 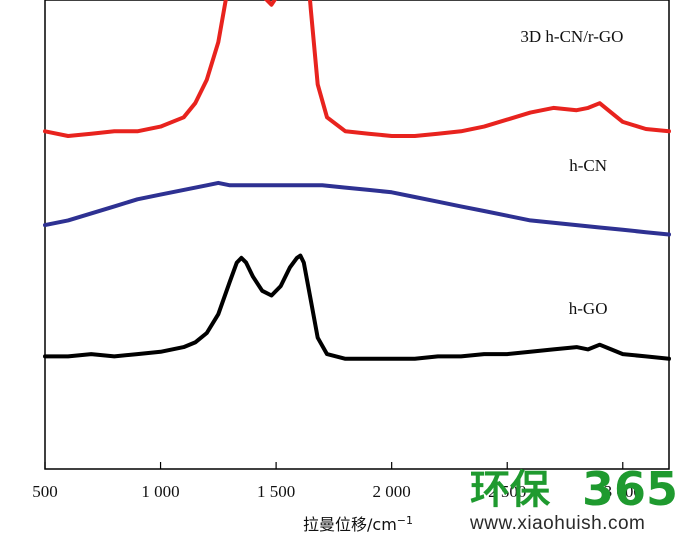 I want to click on series-labels: 3D h-CN/r-GO h-CN h-GO, so click(x=571, y=172).